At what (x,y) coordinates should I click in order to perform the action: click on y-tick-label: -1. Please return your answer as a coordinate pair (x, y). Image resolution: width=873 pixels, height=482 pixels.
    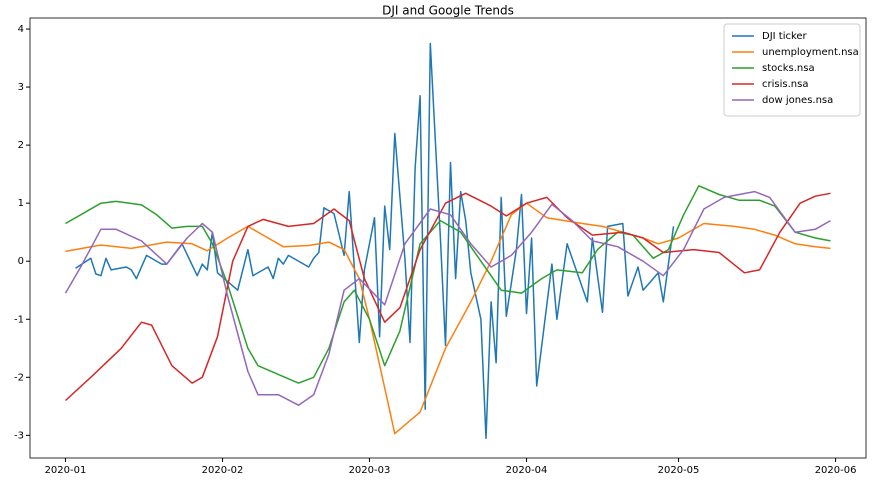
    Looking at the image, I should click on (19, 319).